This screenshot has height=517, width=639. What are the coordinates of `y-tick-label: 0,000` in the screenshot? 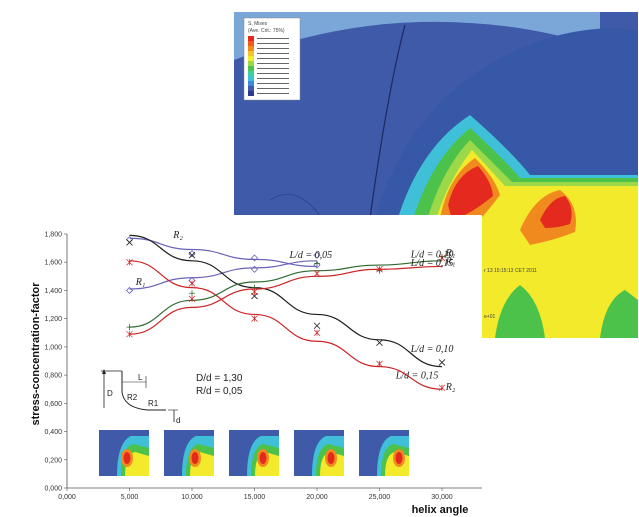 It's located at (53, 489).